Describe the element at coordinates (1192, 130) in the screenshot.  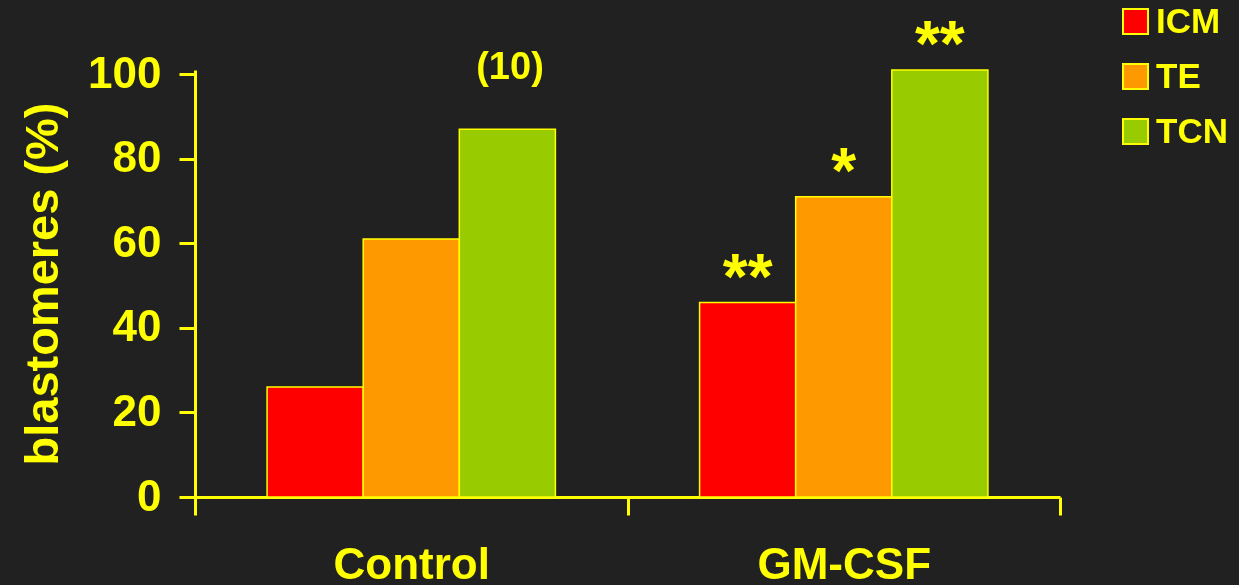
I see `legend-label: TCN` at that location.